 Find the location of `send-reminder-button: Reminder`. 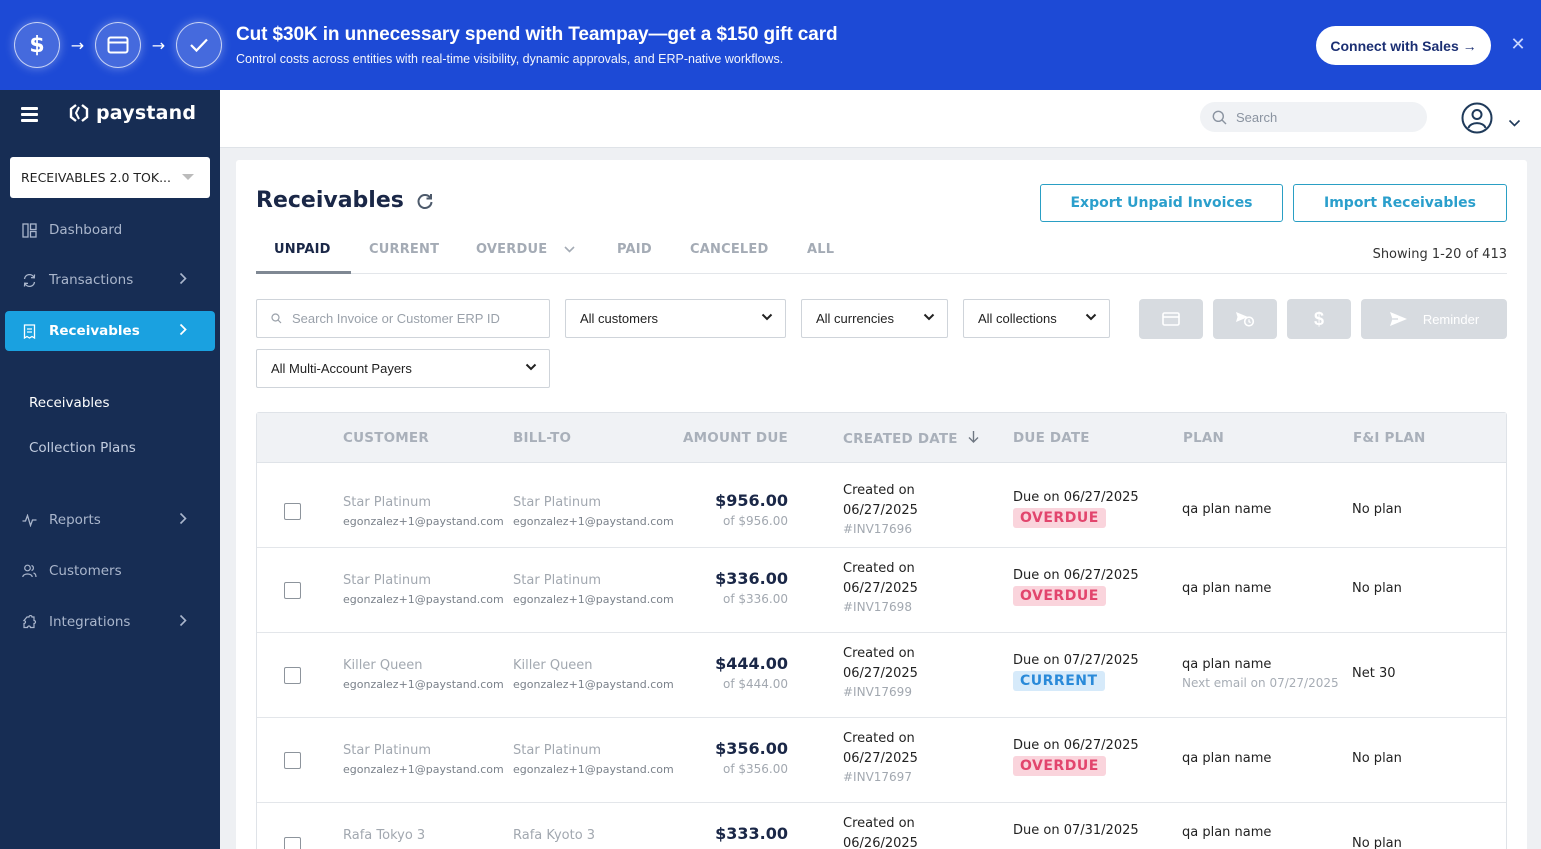

send-reminder-button: Reminder is located at coordinates (1434, 319).